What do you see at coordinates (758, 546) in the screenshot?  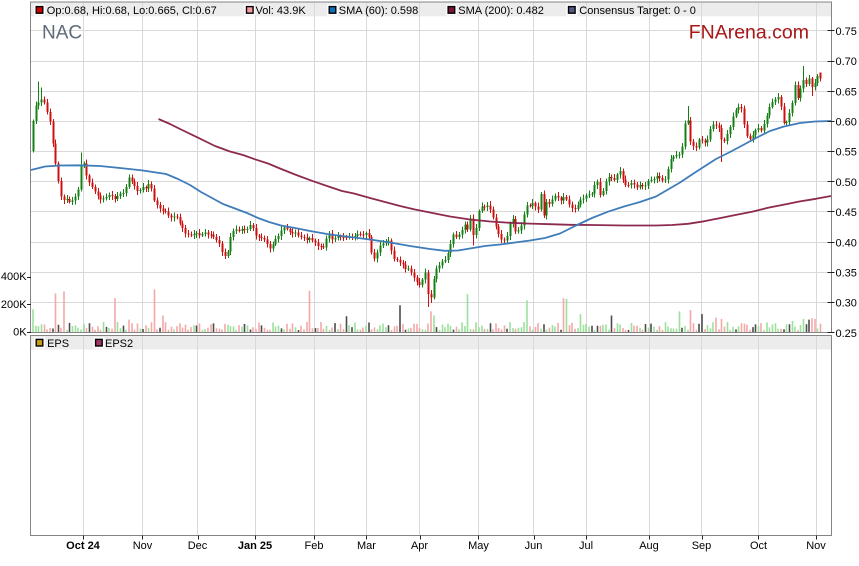 I see `svg-text: Oct` at bounding box center [758, 546].